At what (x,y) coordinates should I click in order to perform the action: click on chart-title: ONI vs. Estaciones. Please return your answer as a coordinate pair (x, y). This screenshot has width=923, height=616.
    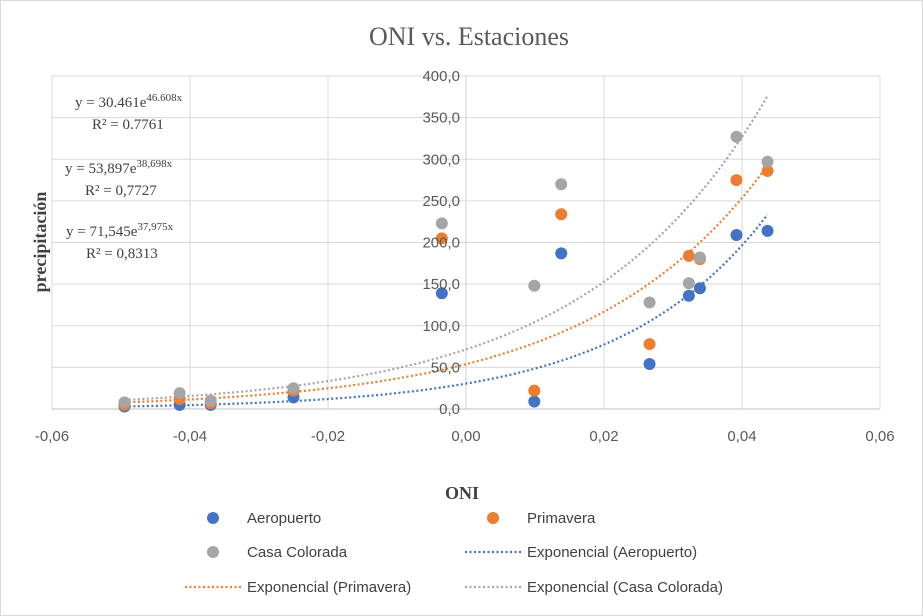
    Looking at the image, I should click on (469, 36).